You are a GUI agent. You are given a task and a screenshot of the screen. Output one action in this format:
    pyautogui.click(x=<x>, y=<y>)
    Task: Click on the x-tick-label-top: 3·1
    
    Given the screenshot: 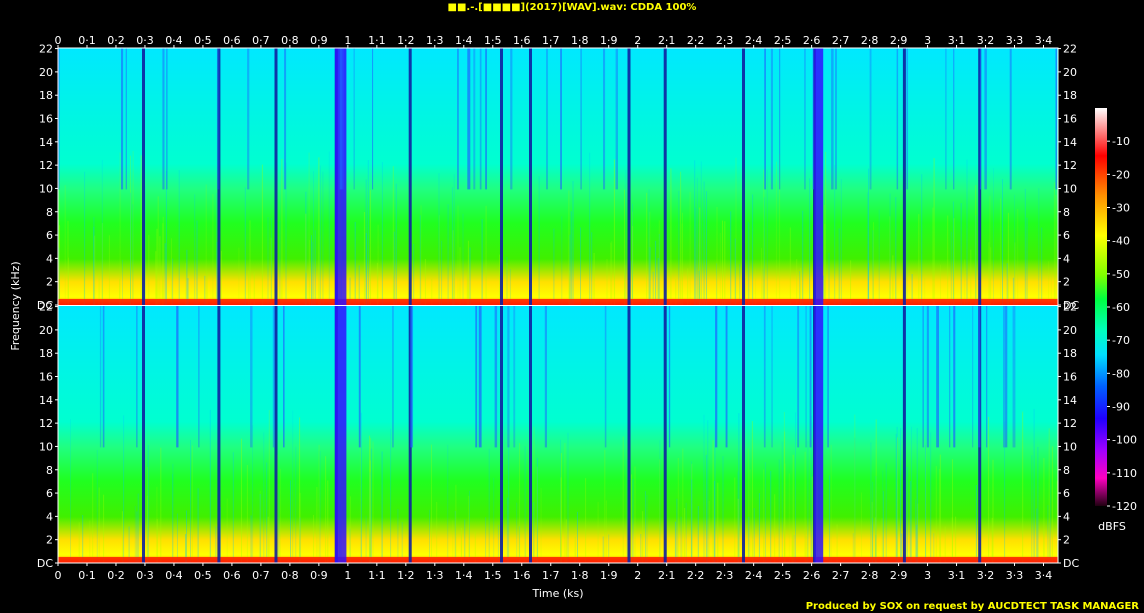 What is the action you would take?
    pyautogui.click(x=957, y=40)
    